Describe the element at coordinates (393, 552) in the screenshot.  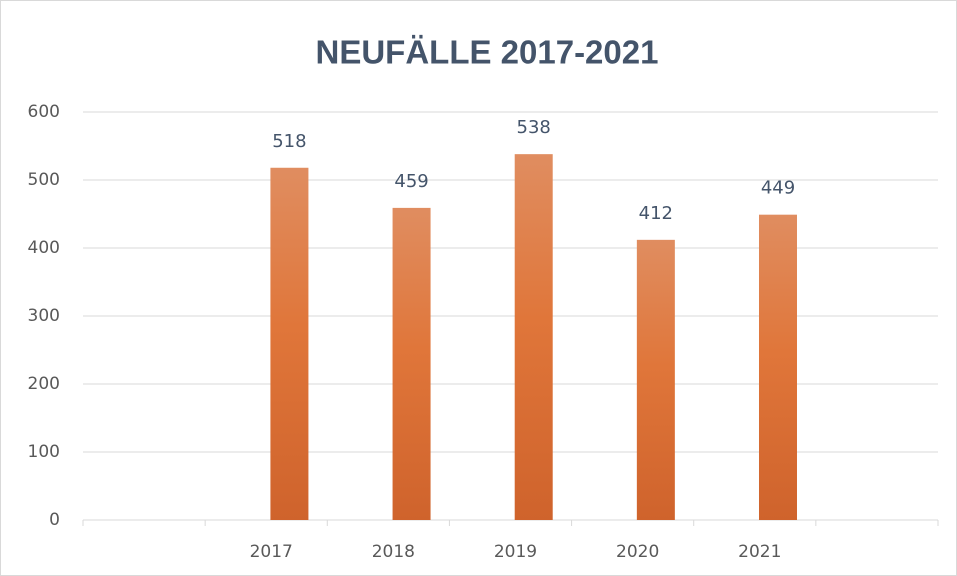
I see `x-tick-label: 2018` at that location.